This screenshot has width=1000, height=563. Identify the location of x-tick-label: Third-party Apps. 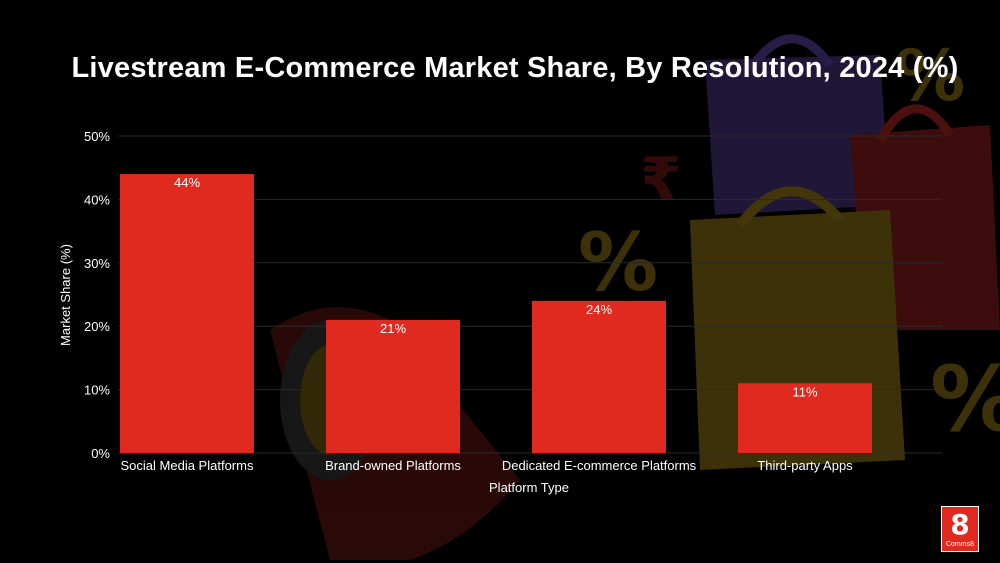
(805, 465).